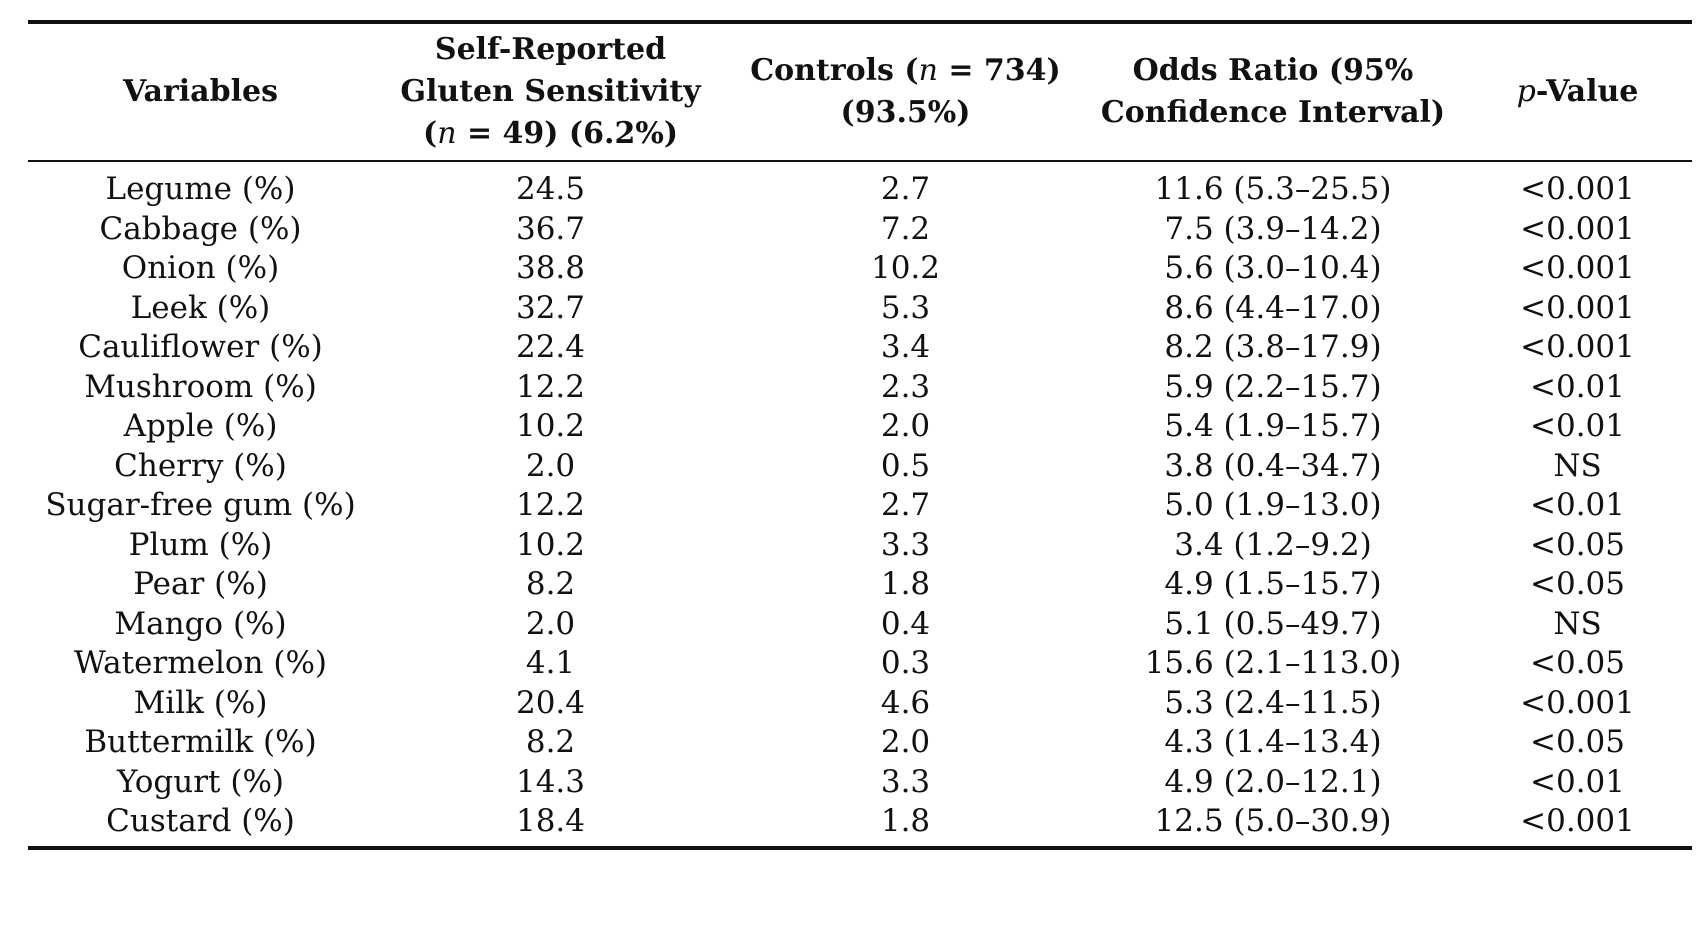 The height and width of the screenshot is (950, 1706). I want to click on table-row: Onion (%) 38.8 10.2 5.6 (3.0–10.4) <0.001, so click(860, 269).